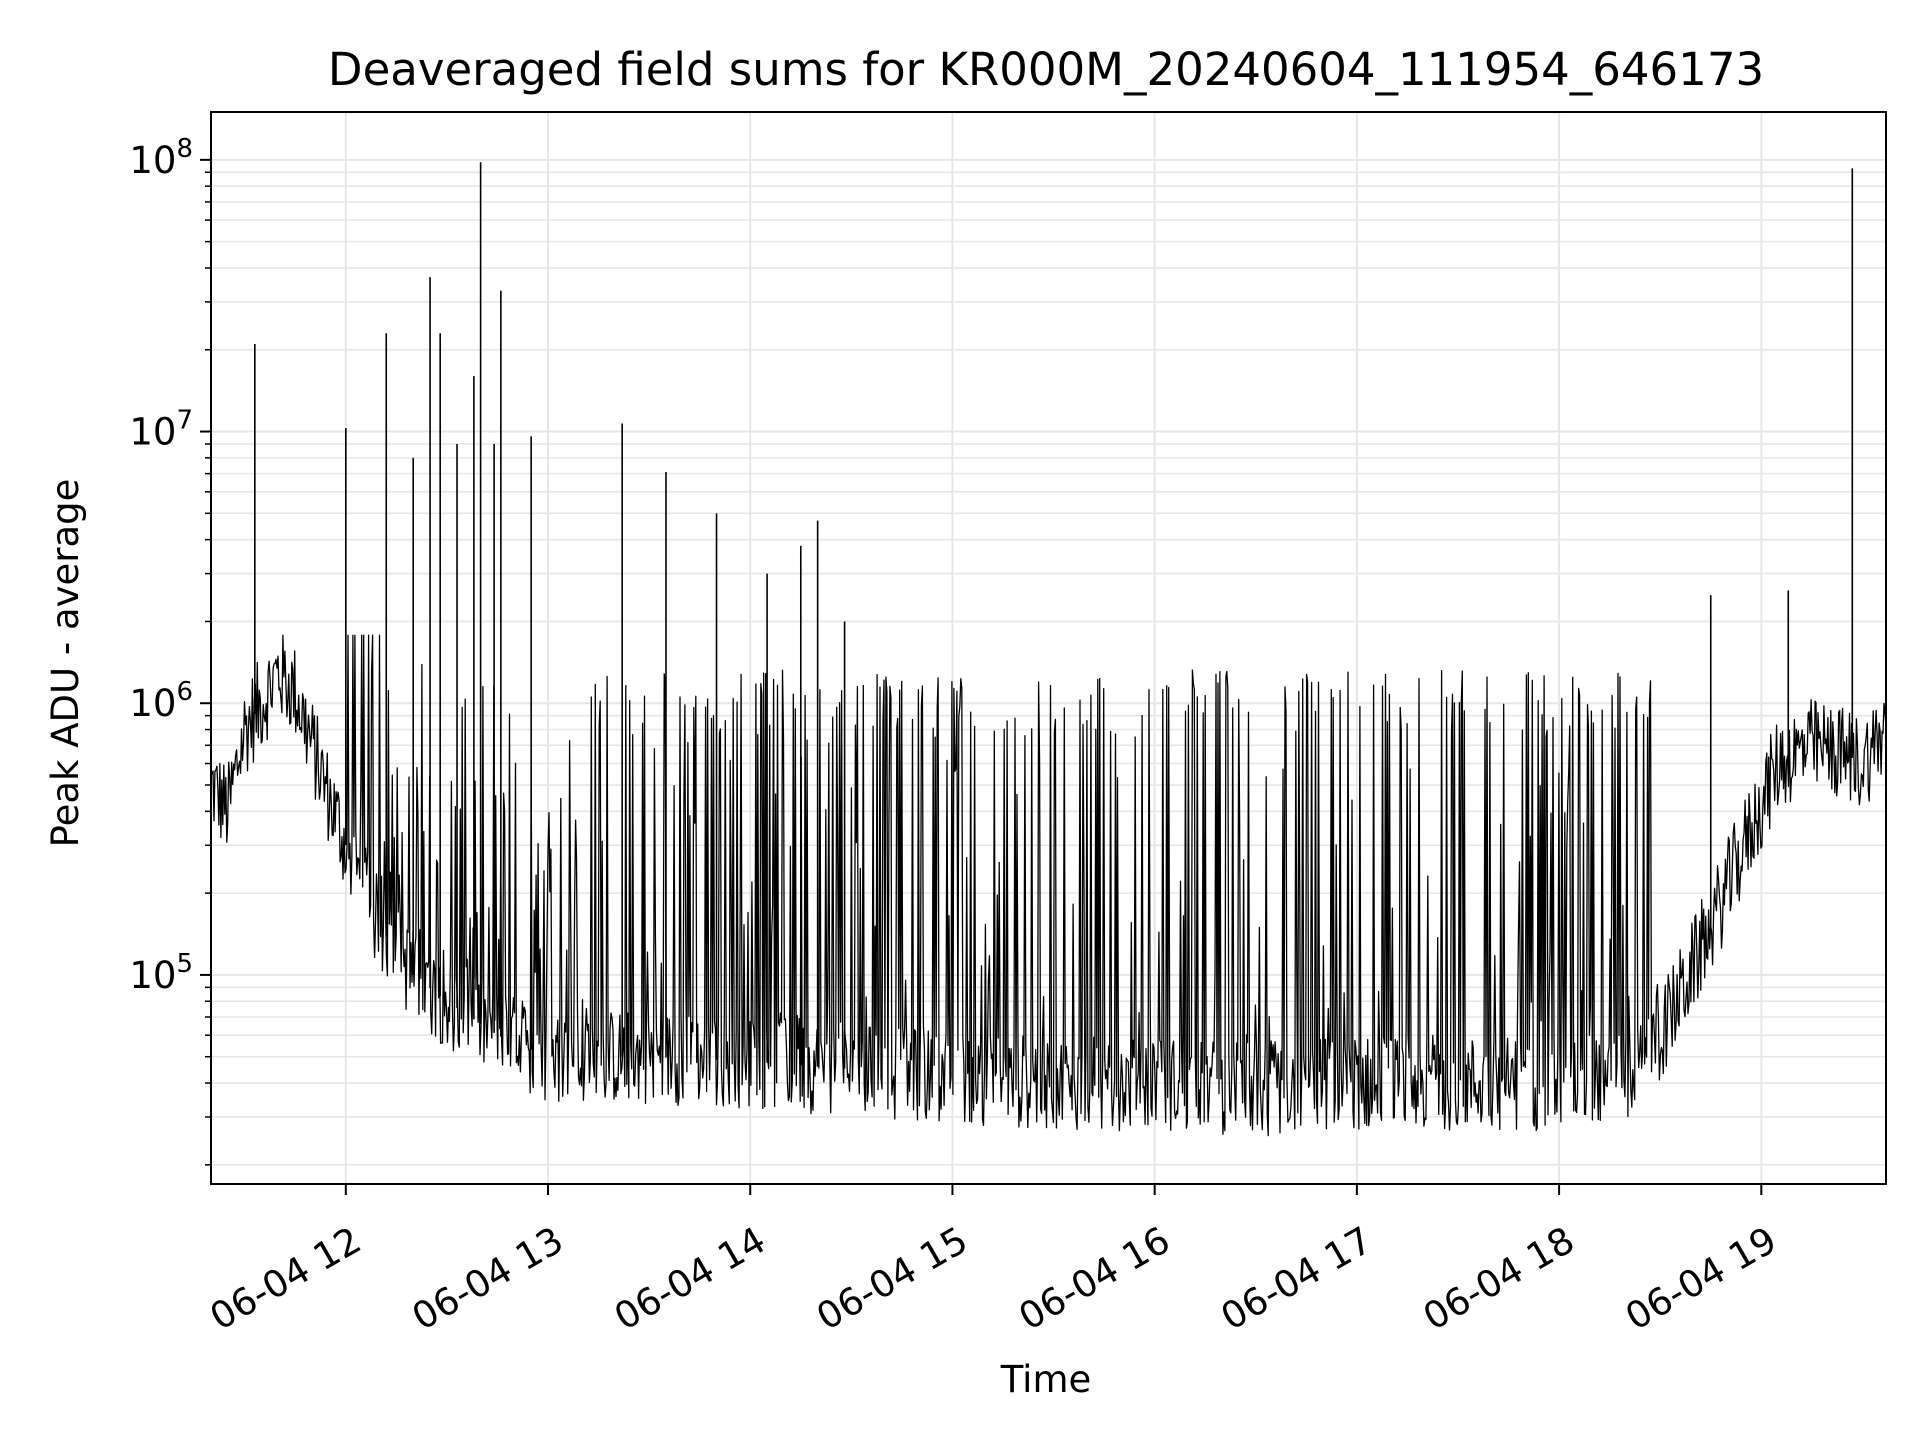 This screenshot has width=1920, height=1440. Describe the element at coordinates (161, 158) in the screenshot. I see `y-tick-label: 108` at that location.